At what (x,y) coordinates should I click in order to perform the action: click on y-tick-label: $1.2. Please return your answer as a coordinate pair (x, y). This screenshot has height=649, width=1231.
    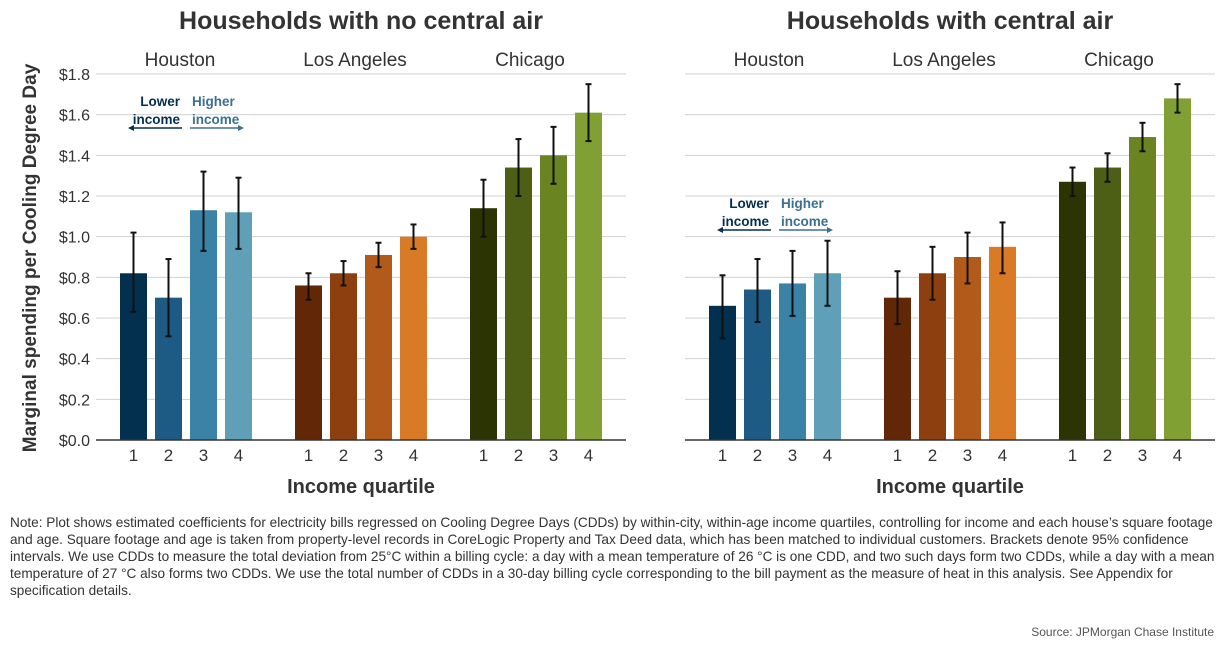
    Looking at the image, I should click on (74, 197).